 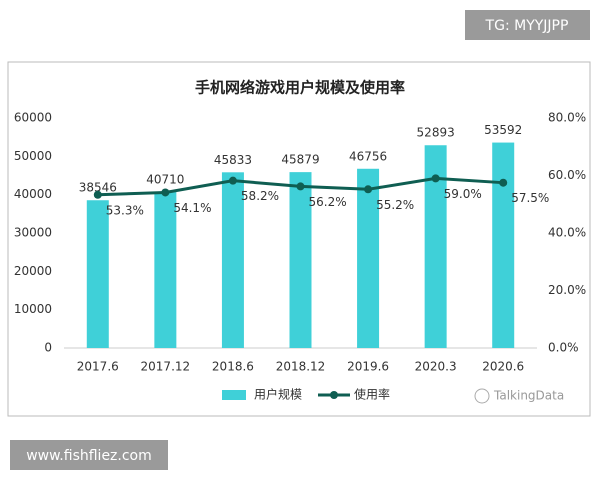 What do you see at coordinates (567, 175) in the screenshot?
I see `y2-tick-label: 60.0%` at bounding box center [567, 175].